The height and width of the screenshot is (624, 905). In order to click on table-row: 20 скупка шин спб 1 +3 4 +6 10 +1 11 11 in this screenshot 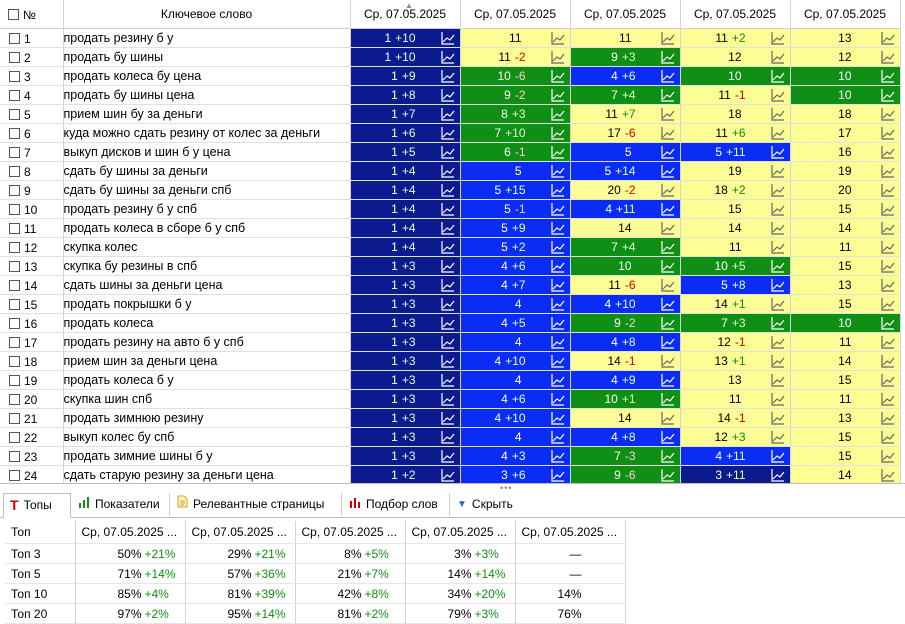, I will do `click(450, 399)`.